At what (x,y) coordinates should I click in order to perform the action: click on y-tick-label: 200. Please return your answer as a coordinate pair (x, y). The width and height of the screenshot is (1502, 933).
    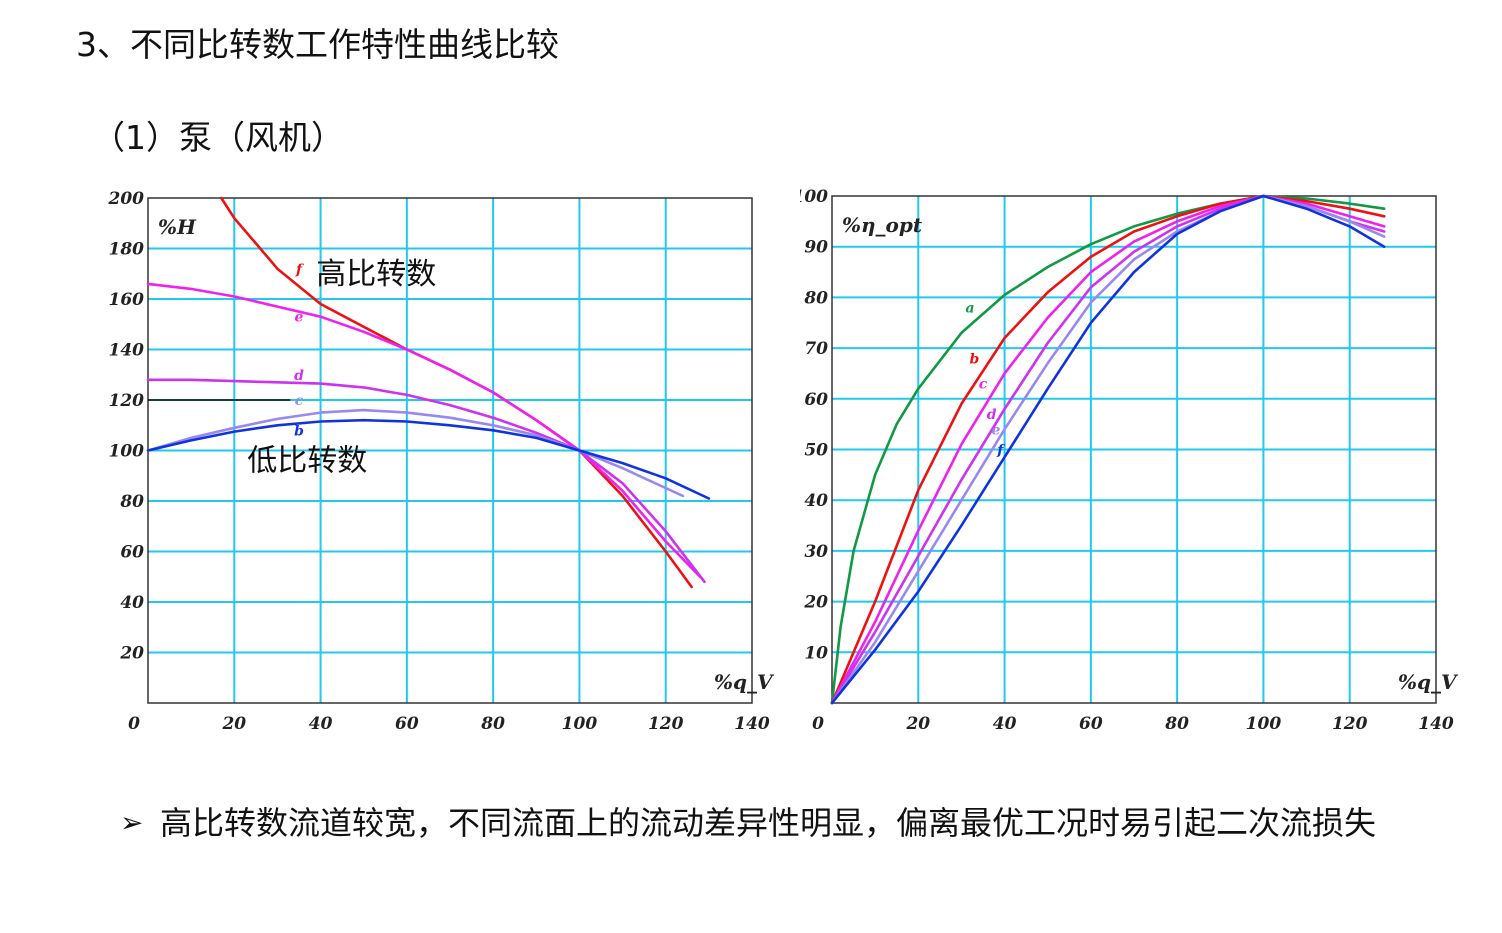
    Looking at the image, I should click on (126, 199).